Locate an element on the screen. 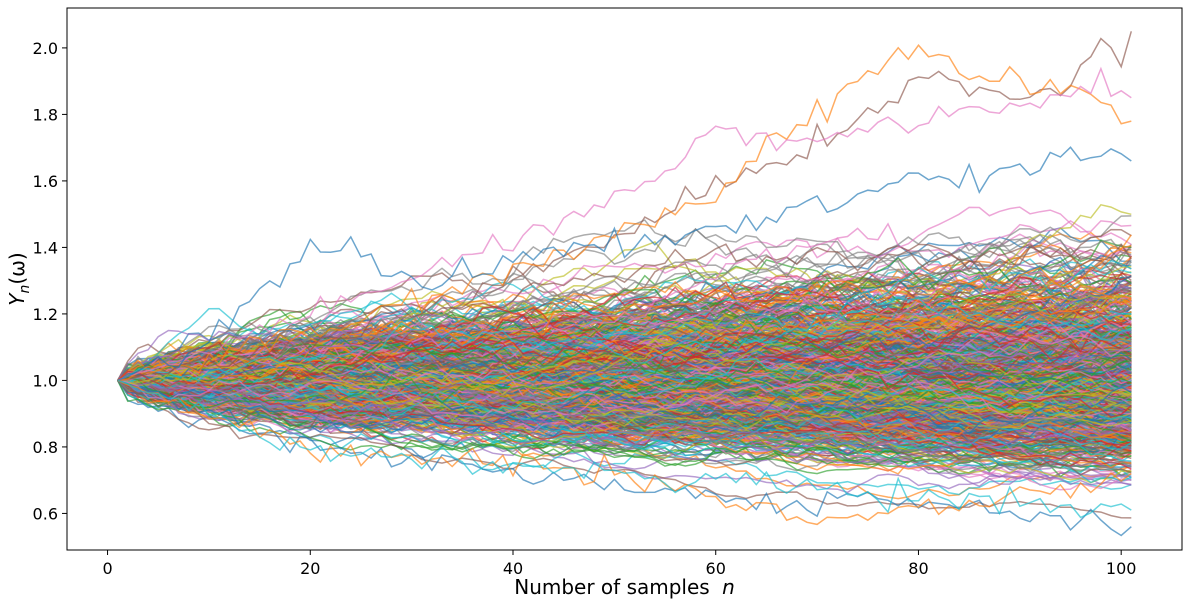  x-tick-label: 20 is located at coordinates (310, 568).